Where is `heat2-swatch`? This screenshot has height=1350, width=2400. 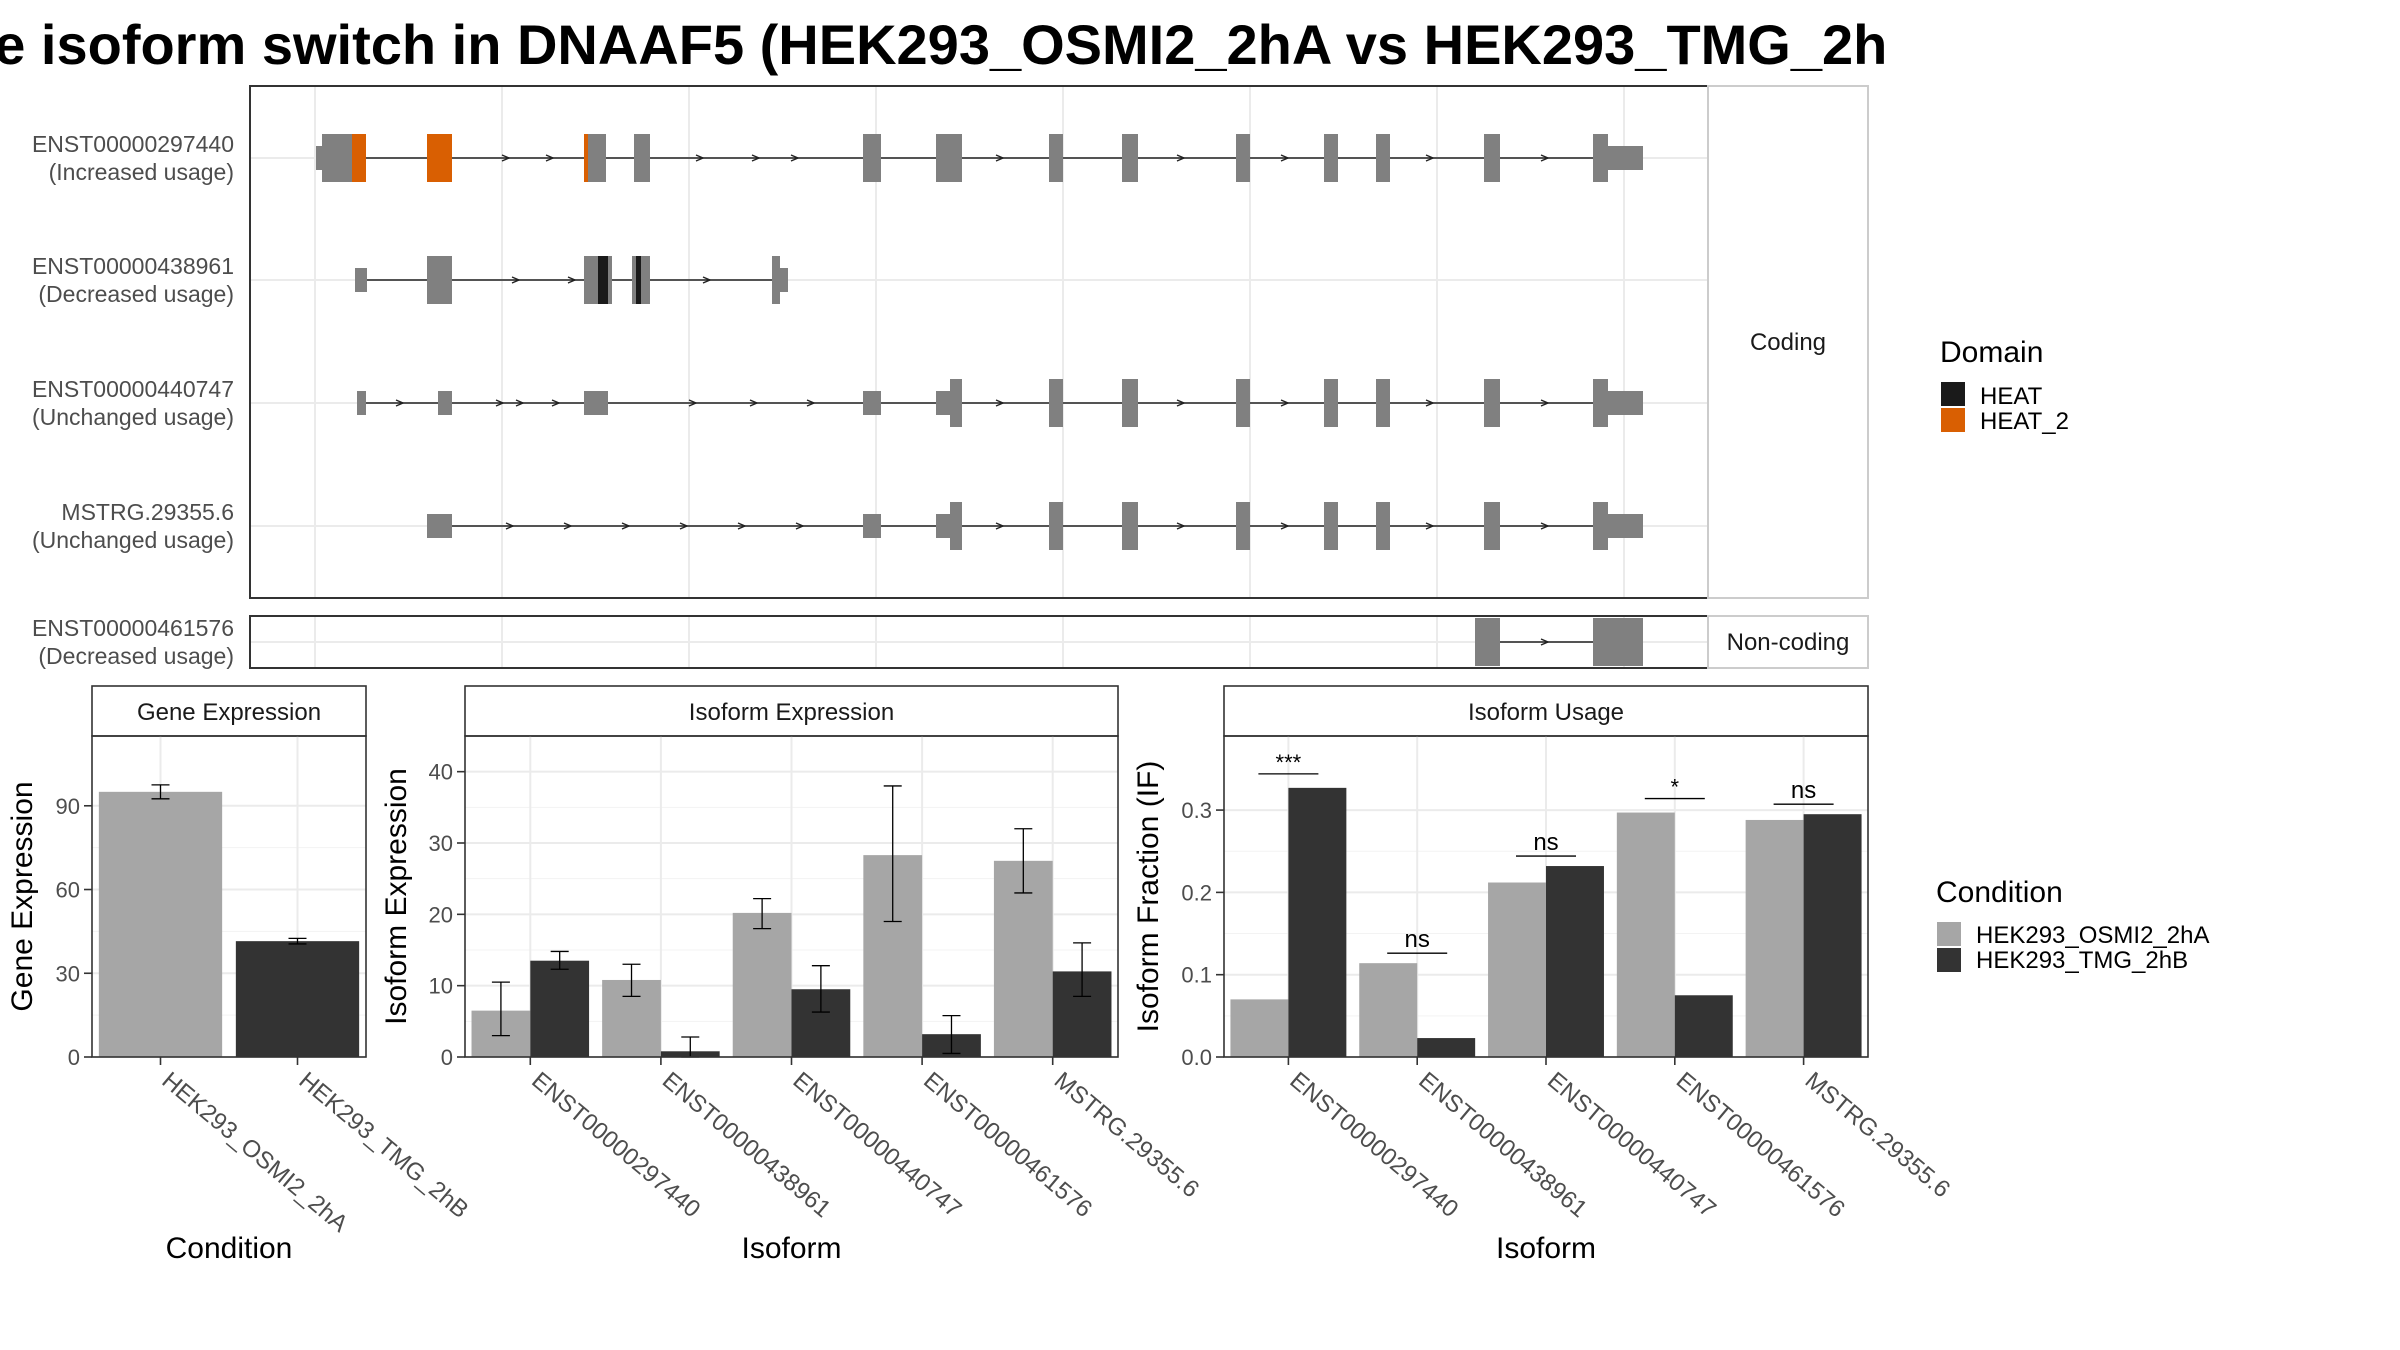
heat2-swatch is located at coordinates (1953, 420).